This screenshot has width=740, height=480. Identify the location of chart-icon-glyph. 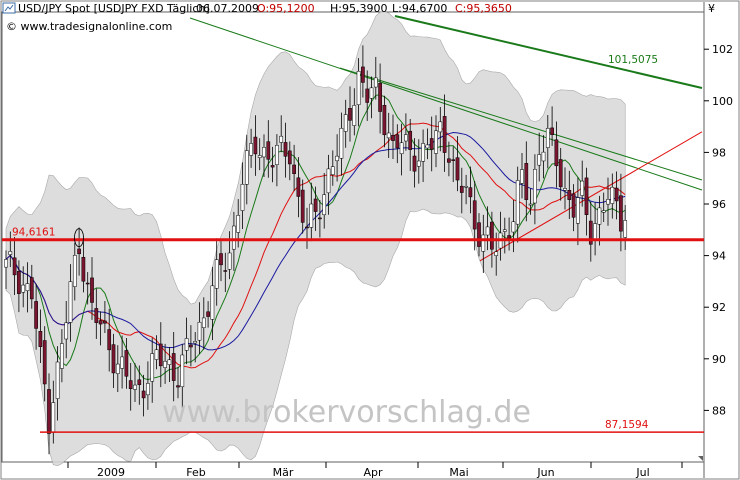
(9, 8).